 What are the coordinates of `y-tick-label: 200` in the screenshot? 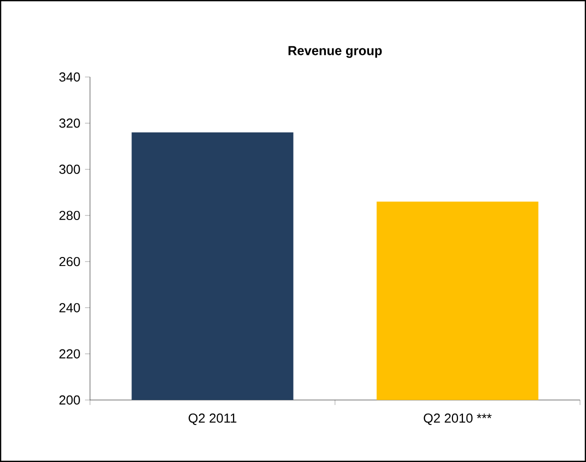 It's located at (69, 400).